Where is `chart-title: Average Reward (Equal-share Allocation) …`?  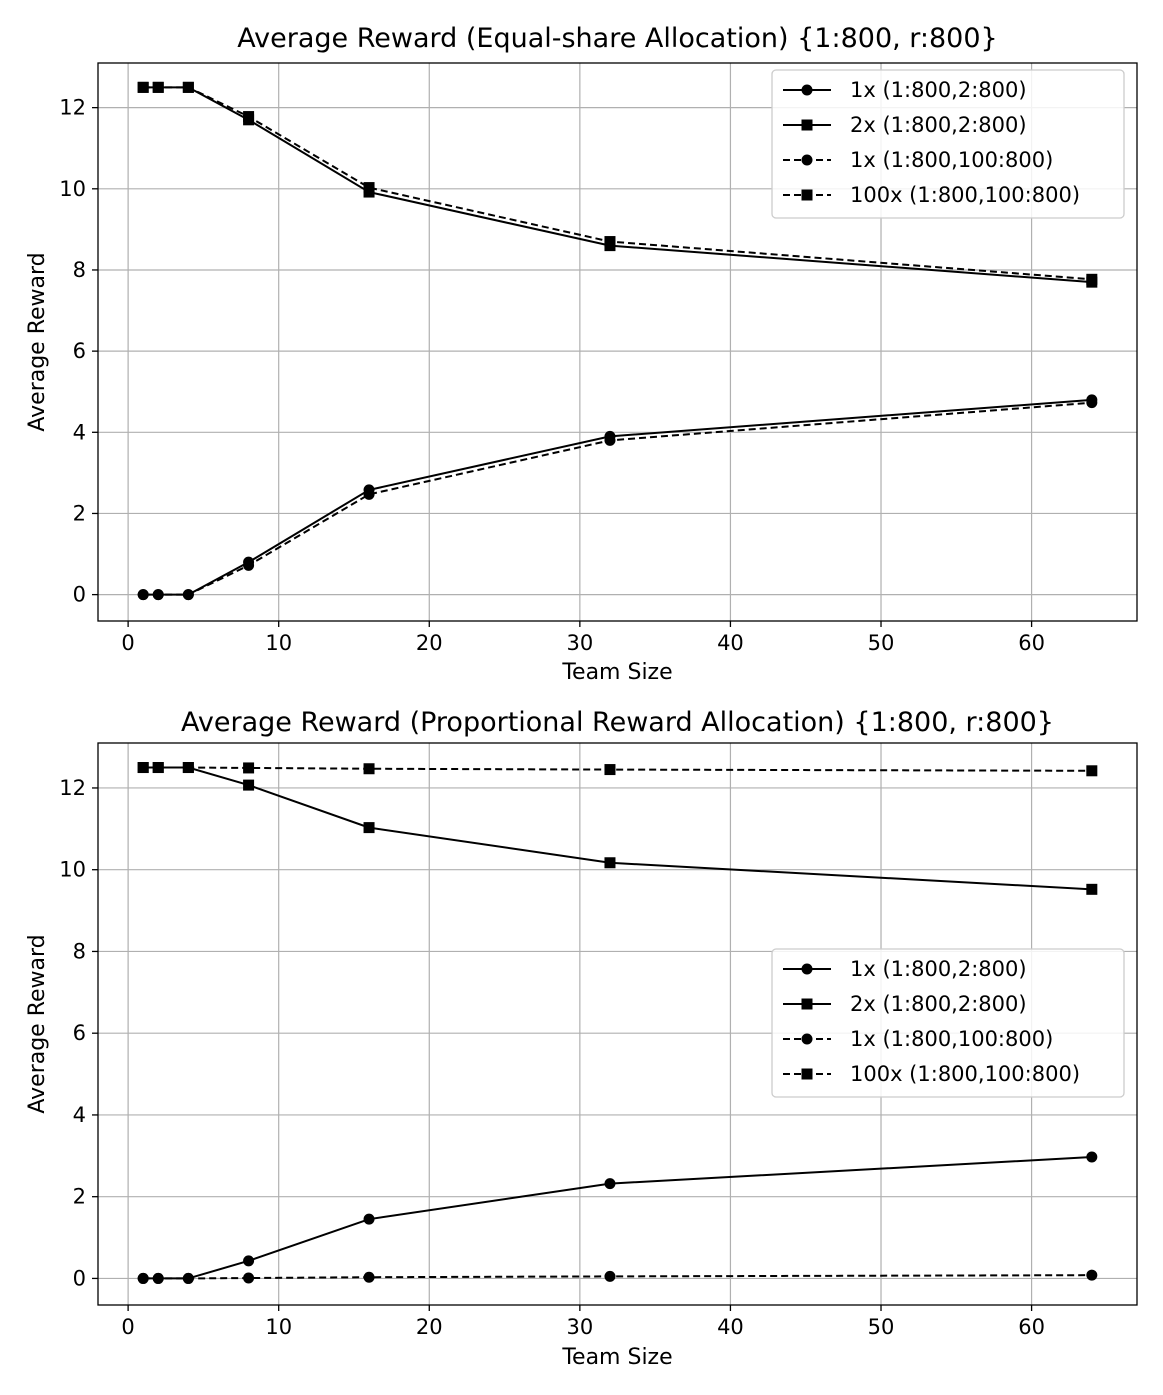 chart-title: Average Reward (Equal-share Allocation) … is located at coordinates (617, 38).